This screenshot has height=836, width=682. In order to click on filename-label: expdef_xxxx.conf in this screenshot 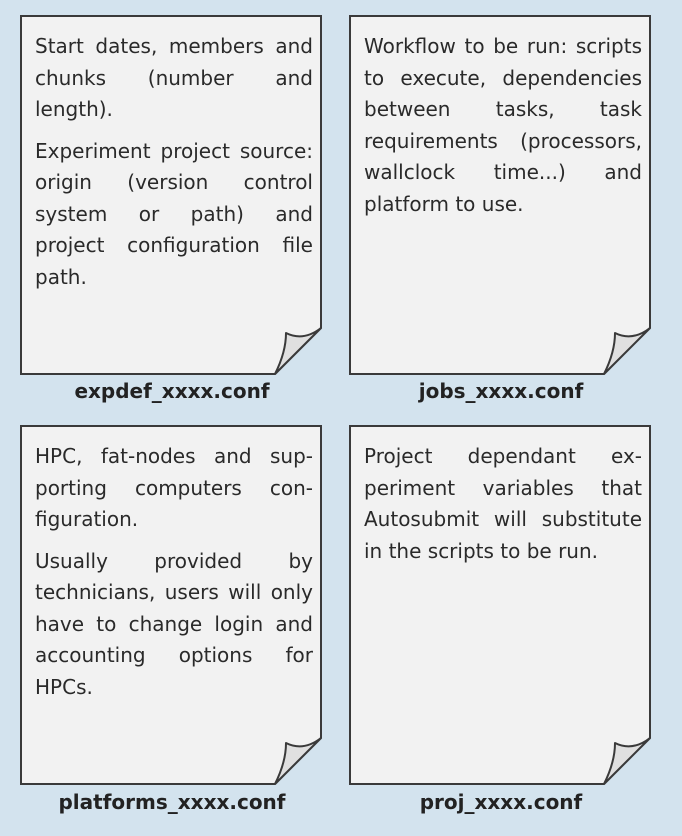, I will do `click(172, 391)`.